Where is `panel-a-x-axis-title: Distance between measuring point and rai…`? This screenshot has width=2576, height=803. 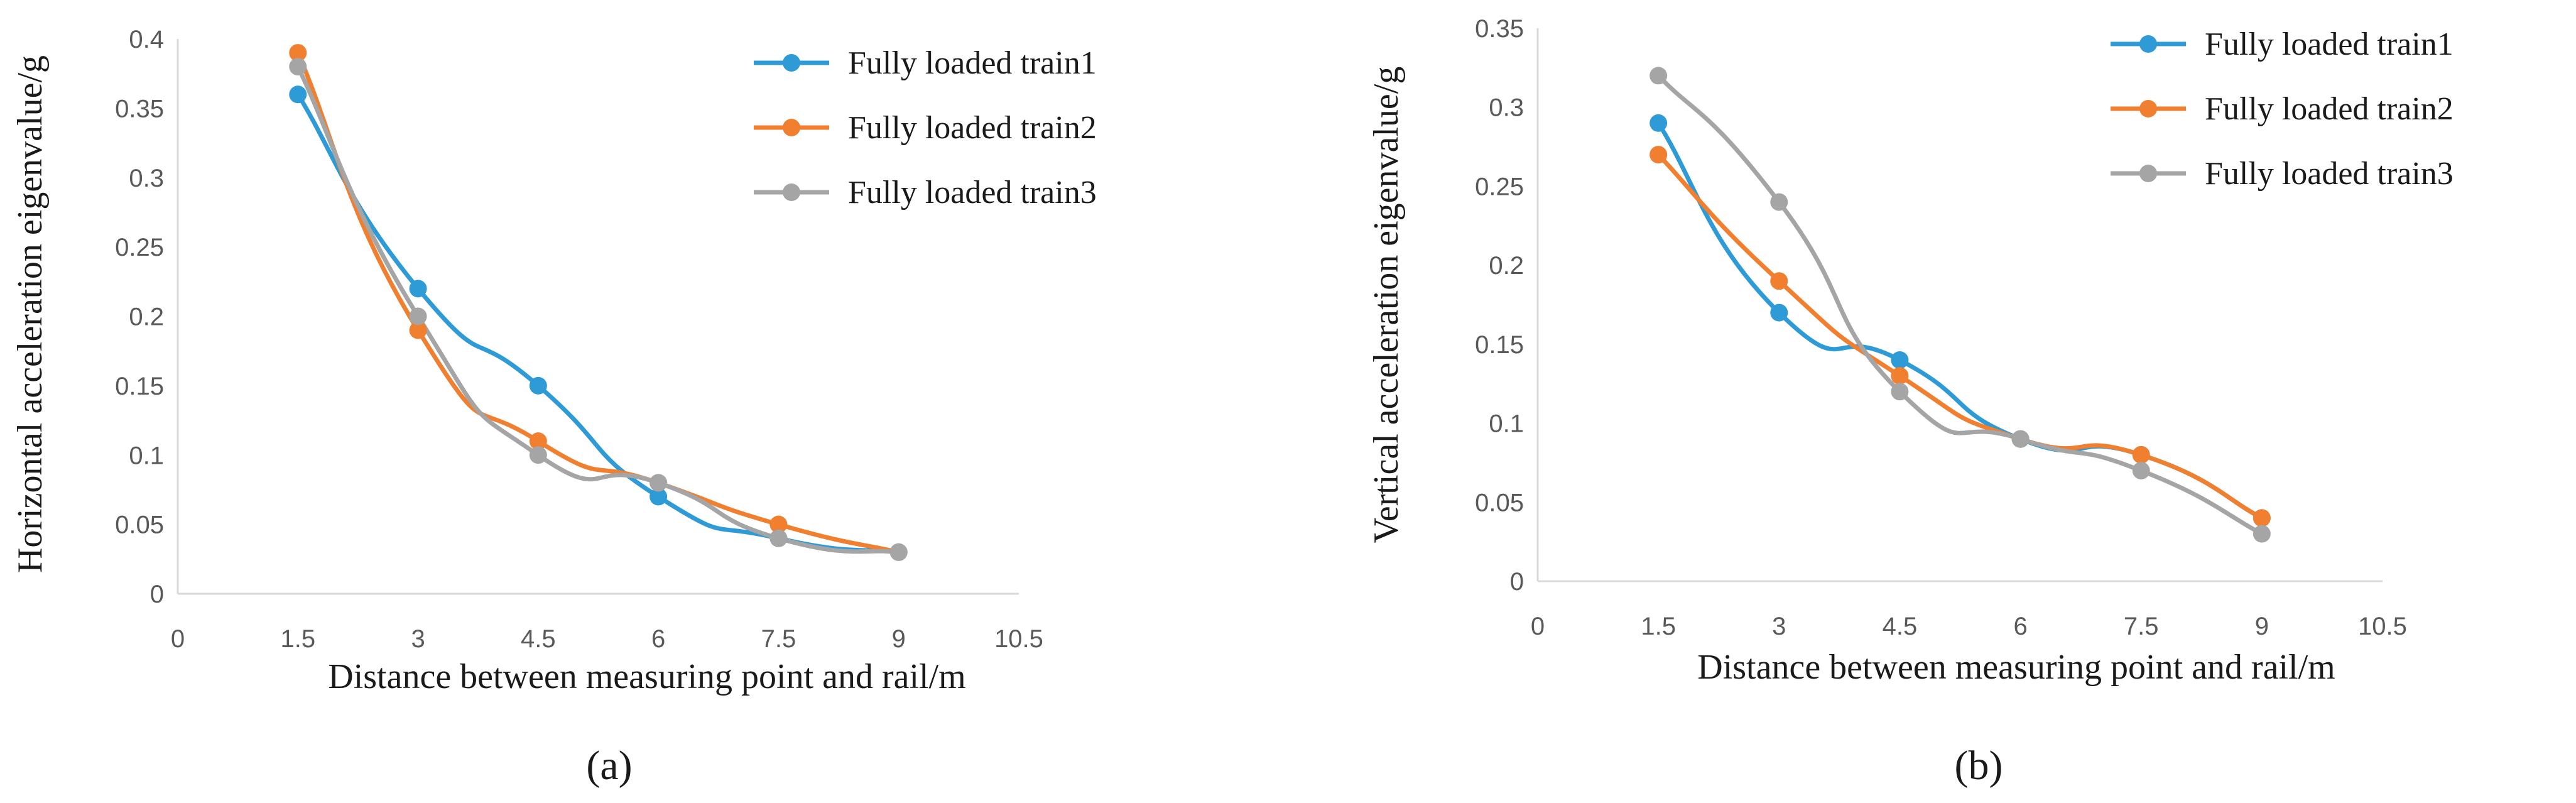
panel-a-x-axis-title: Distance between measuring point and rai… is located at coordinates (647, 676).